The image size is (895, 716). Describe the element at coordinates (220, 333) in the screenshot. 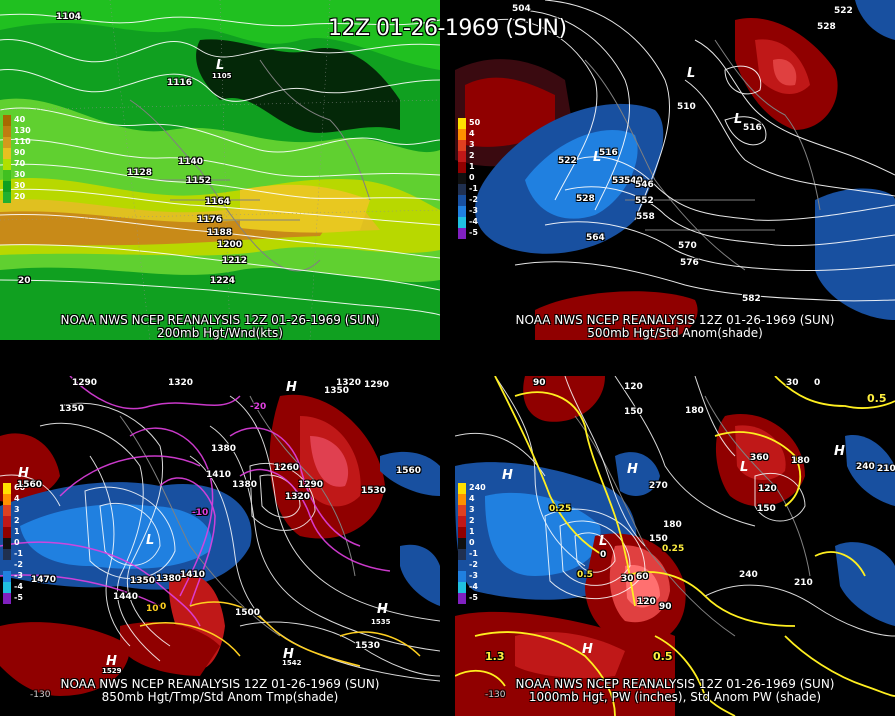

I see `panel-200mb-caption-2: 200mb Hgt/Wnd(kts)` at that location.